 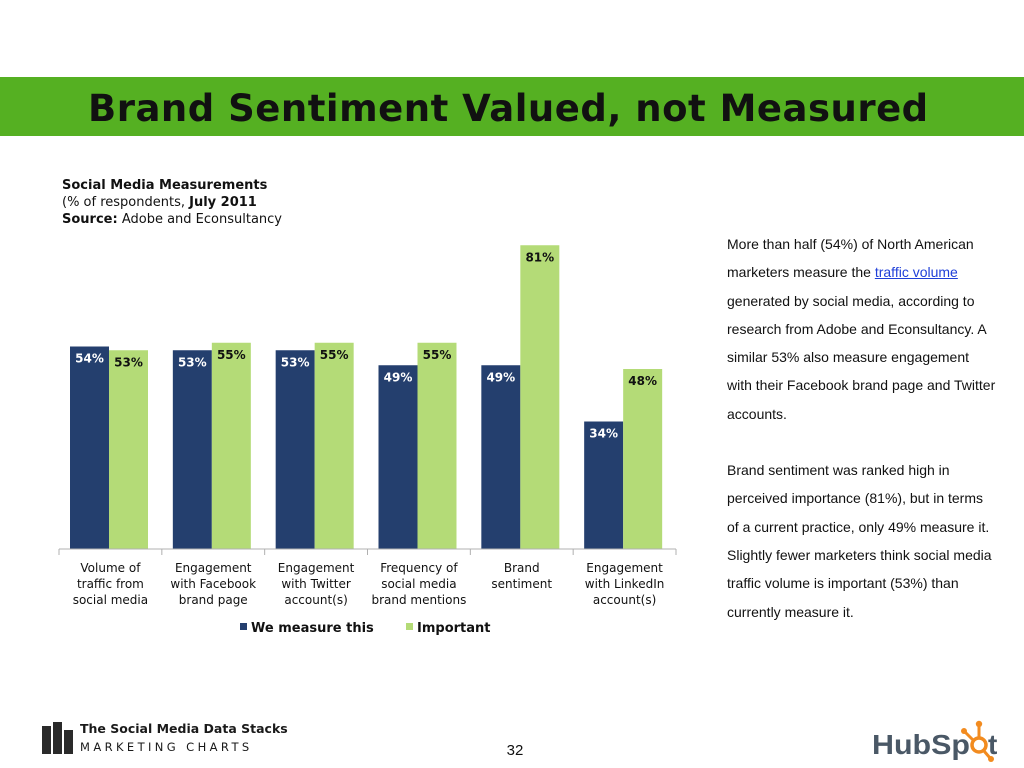 I want to click on bar-chart-logo-icon, so click(x=58, y=738).